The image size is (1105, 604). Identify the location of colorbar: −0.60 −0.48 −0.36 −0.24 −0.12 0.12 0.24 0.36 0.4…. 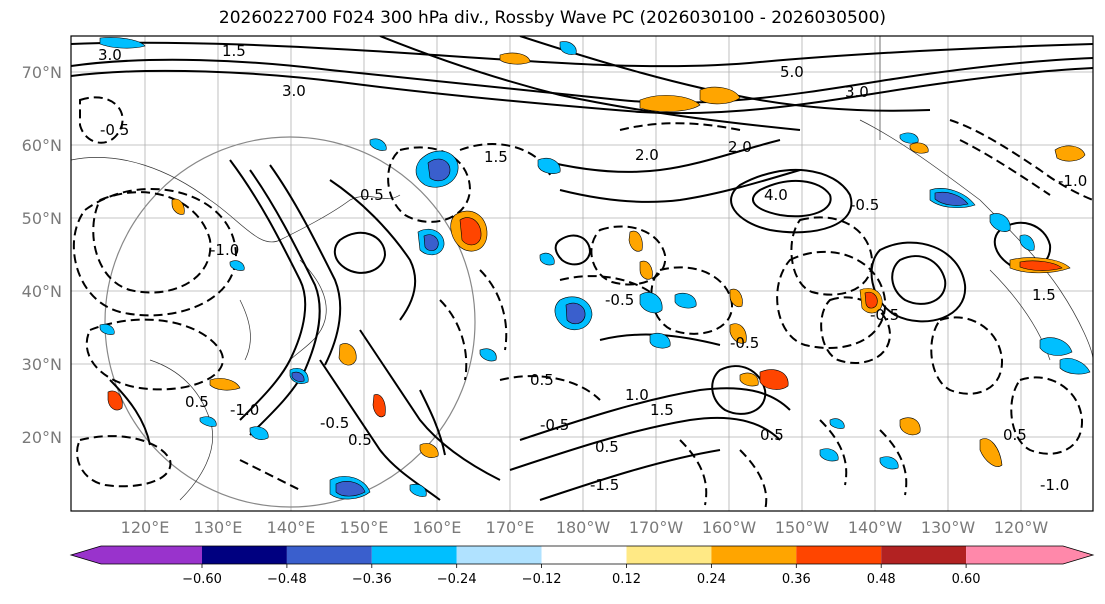
(582, 566).